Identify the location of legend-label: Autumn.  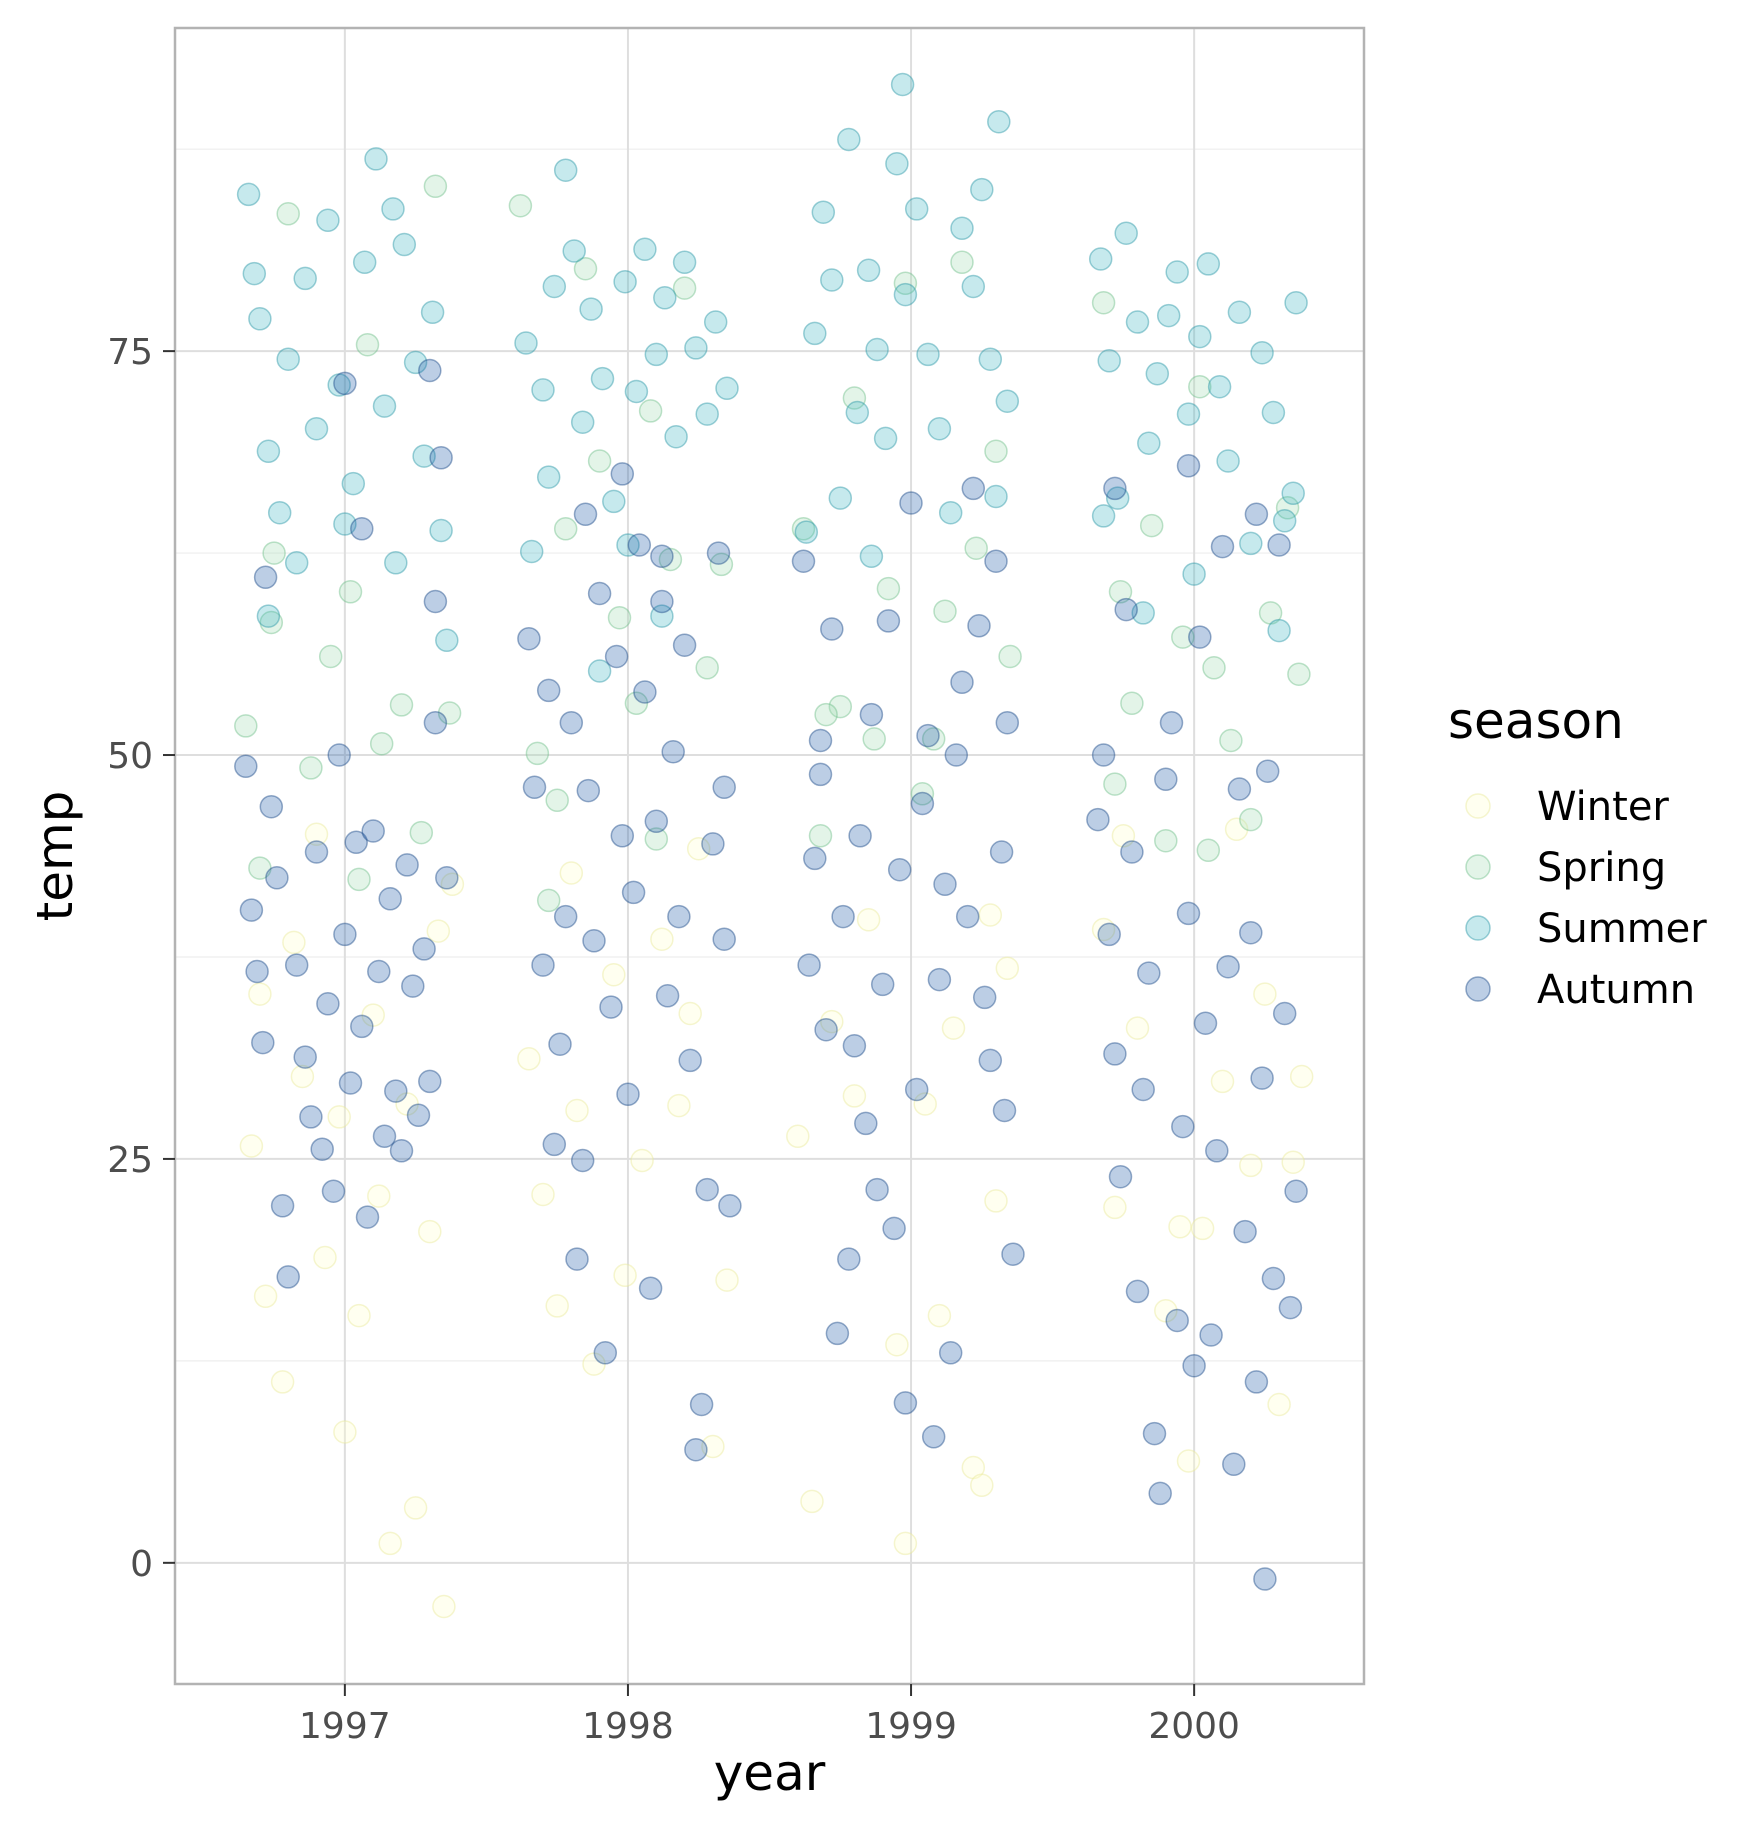
(1616, 990).